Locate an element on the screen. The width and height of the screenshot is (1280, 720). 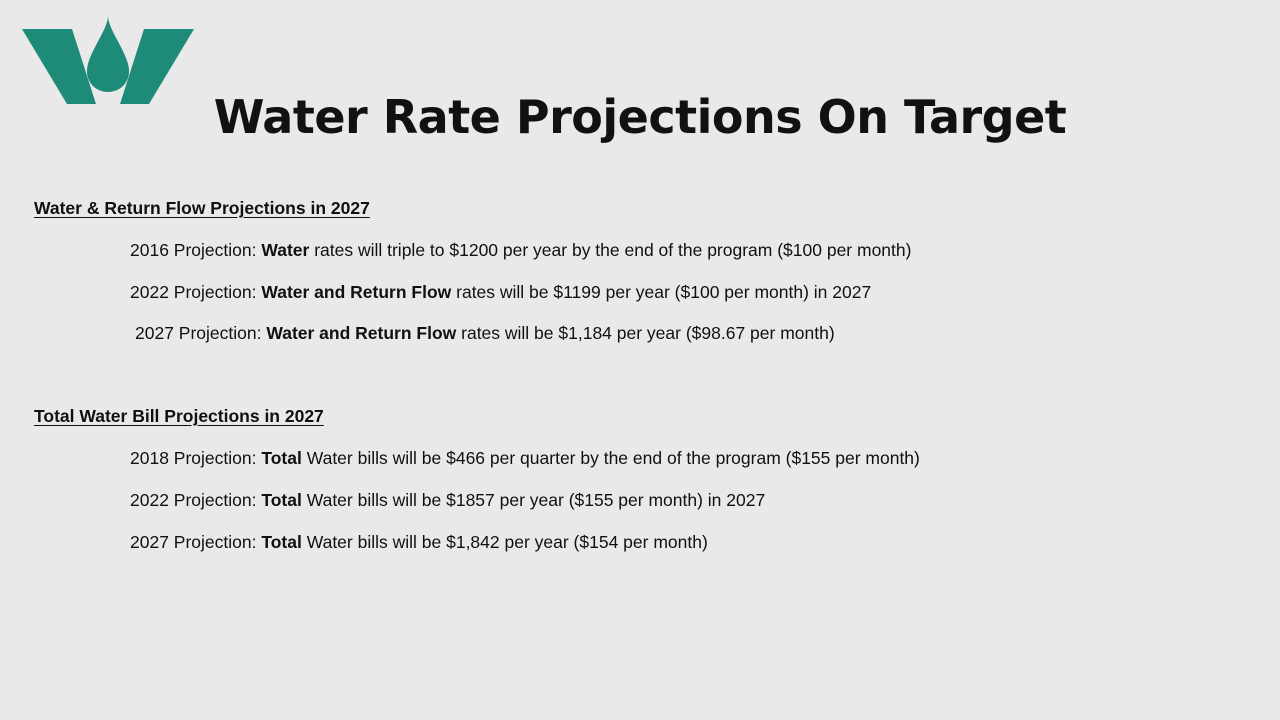
water-drop-w-logo-icon is located at coordinates (108, 60).